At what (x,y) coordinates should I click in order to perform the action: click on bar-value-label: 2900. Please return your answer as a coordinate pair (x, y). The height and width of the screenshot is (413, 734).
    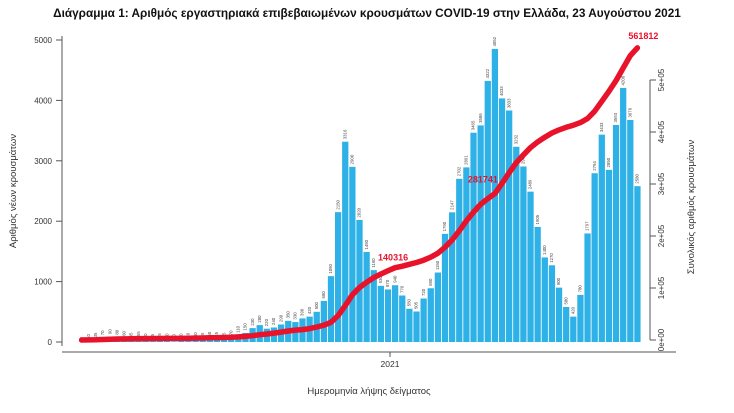
    Looking at the image, I should click on (352, 159).